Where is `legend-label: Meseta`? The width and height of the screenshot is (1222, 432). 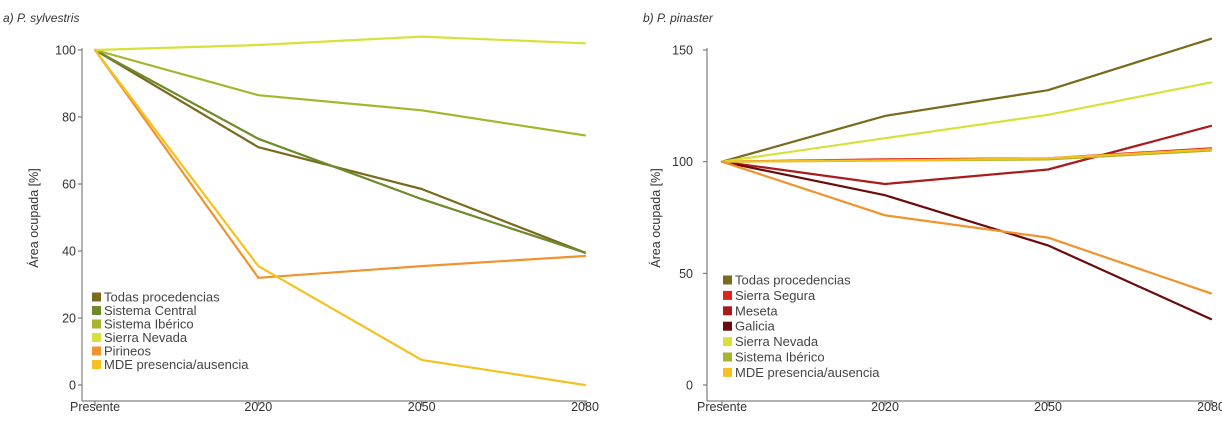 legend-label: Meseta is located at coordinates (756, 310).